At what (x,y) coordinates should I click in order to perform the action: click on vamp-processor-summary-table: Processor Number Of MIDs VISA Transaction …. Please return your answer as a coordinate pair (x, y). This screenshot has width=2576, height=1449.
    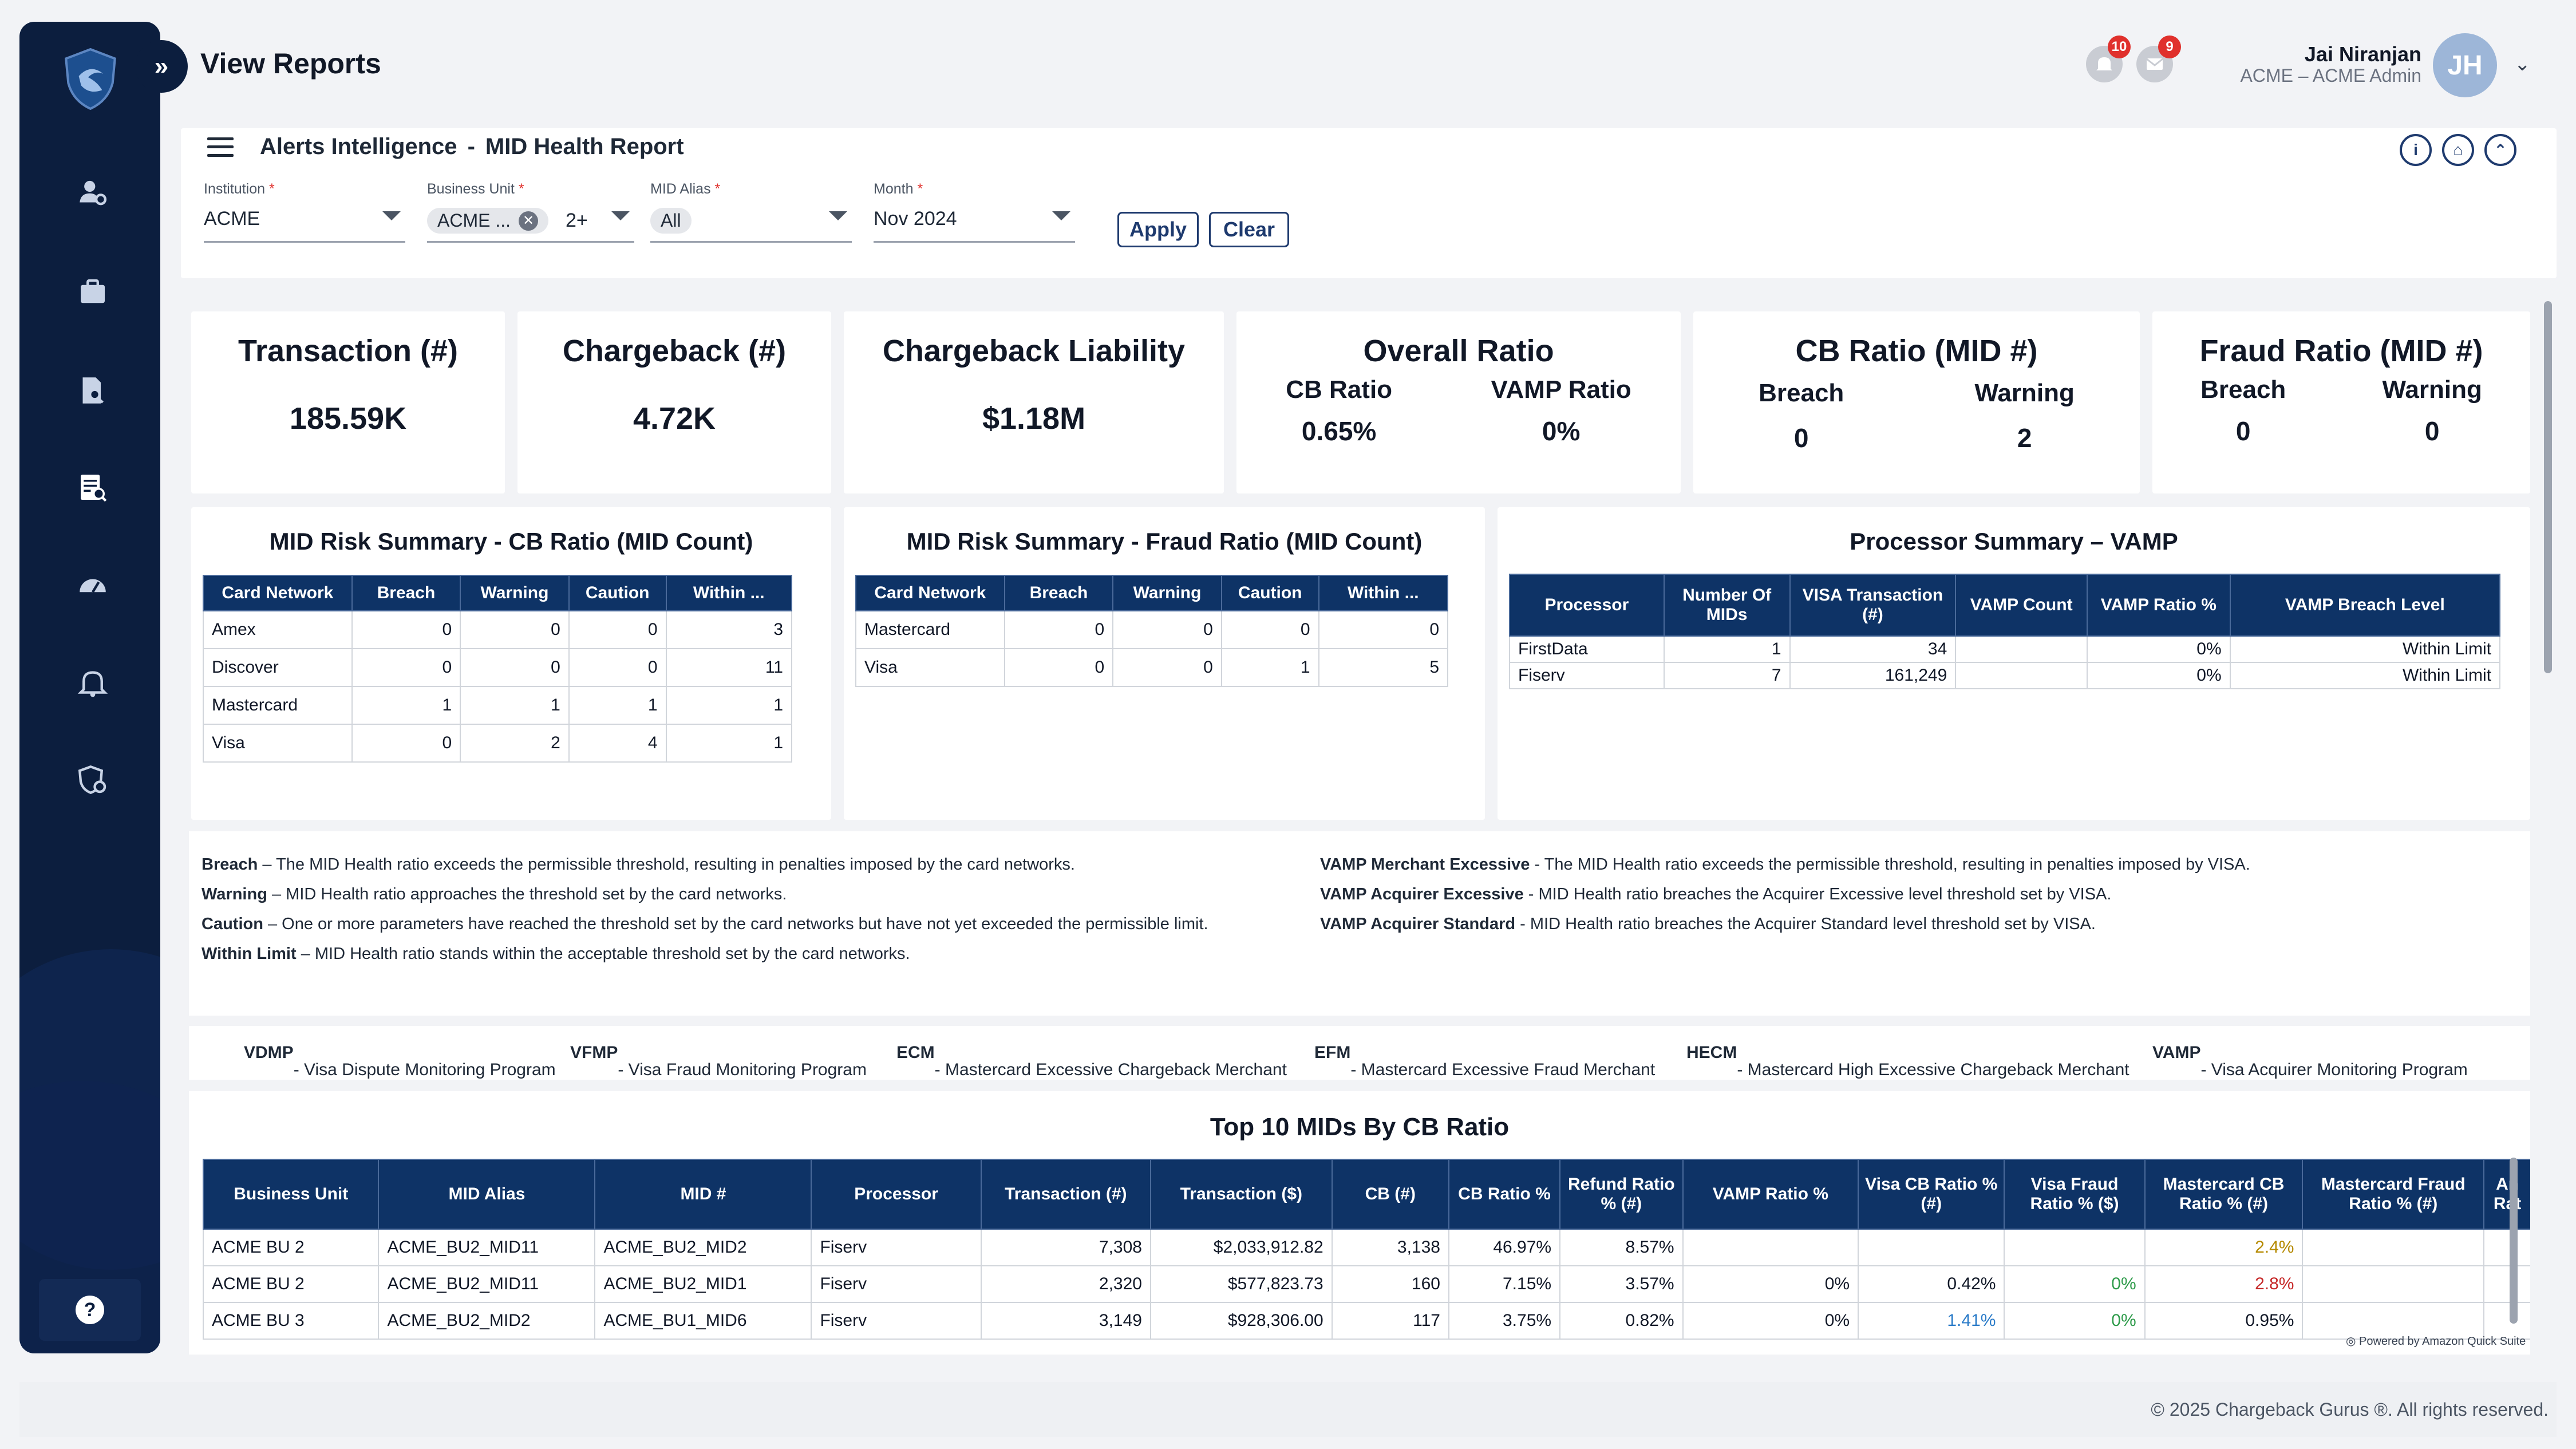
    Looking at the image, I should click on (2005, 631).